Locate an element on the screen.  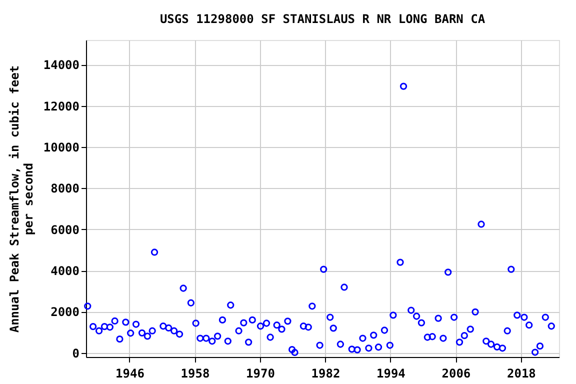
x-tick-label: 1970 is located at coordinates (260, 373).